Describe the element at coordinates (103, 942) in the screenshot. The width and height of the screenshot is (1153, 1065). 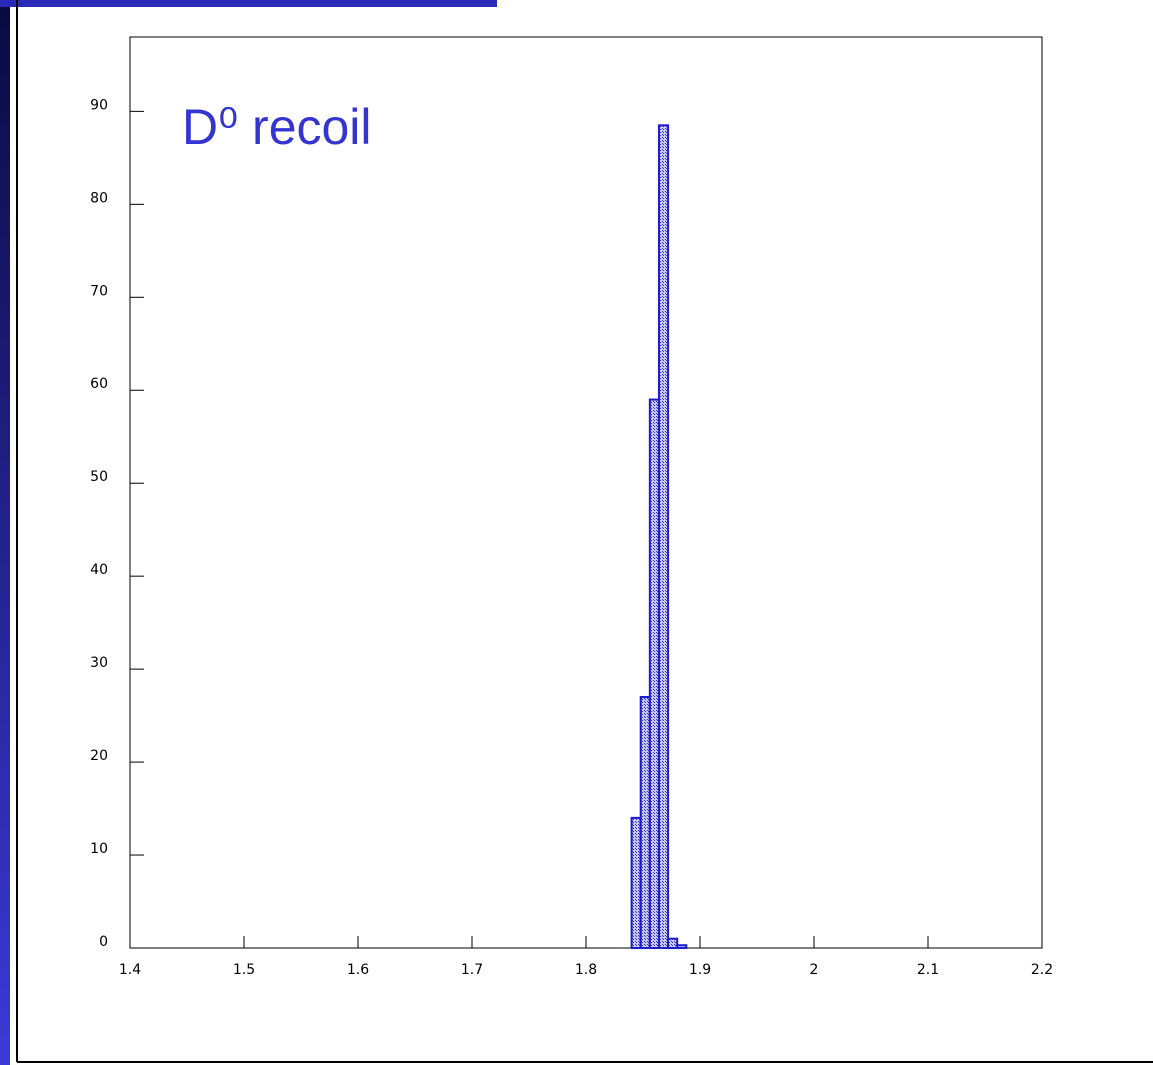
I see `y-tick-label: 0` at that location.